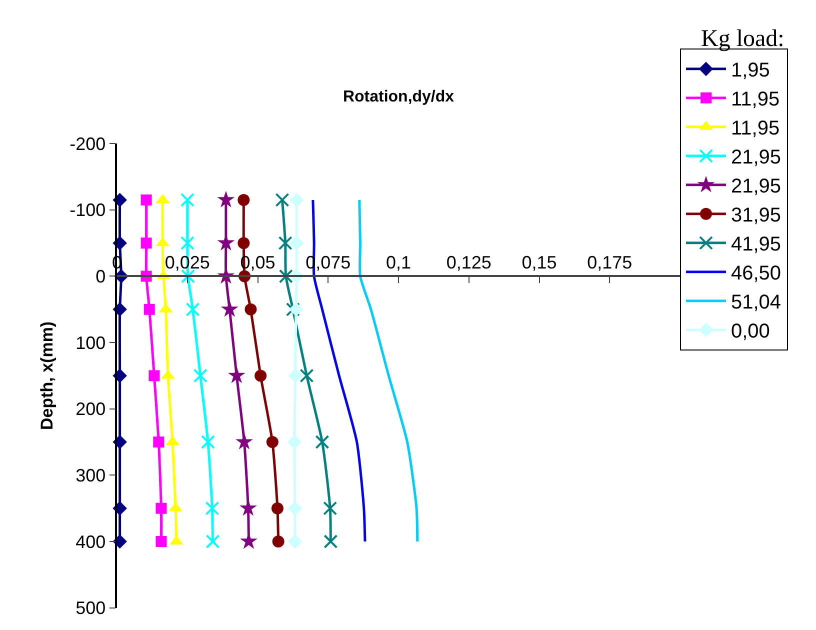 The width and height of the screenshot is (816, 630). I want to click on y-tick-label: 300, so click(91, 475).